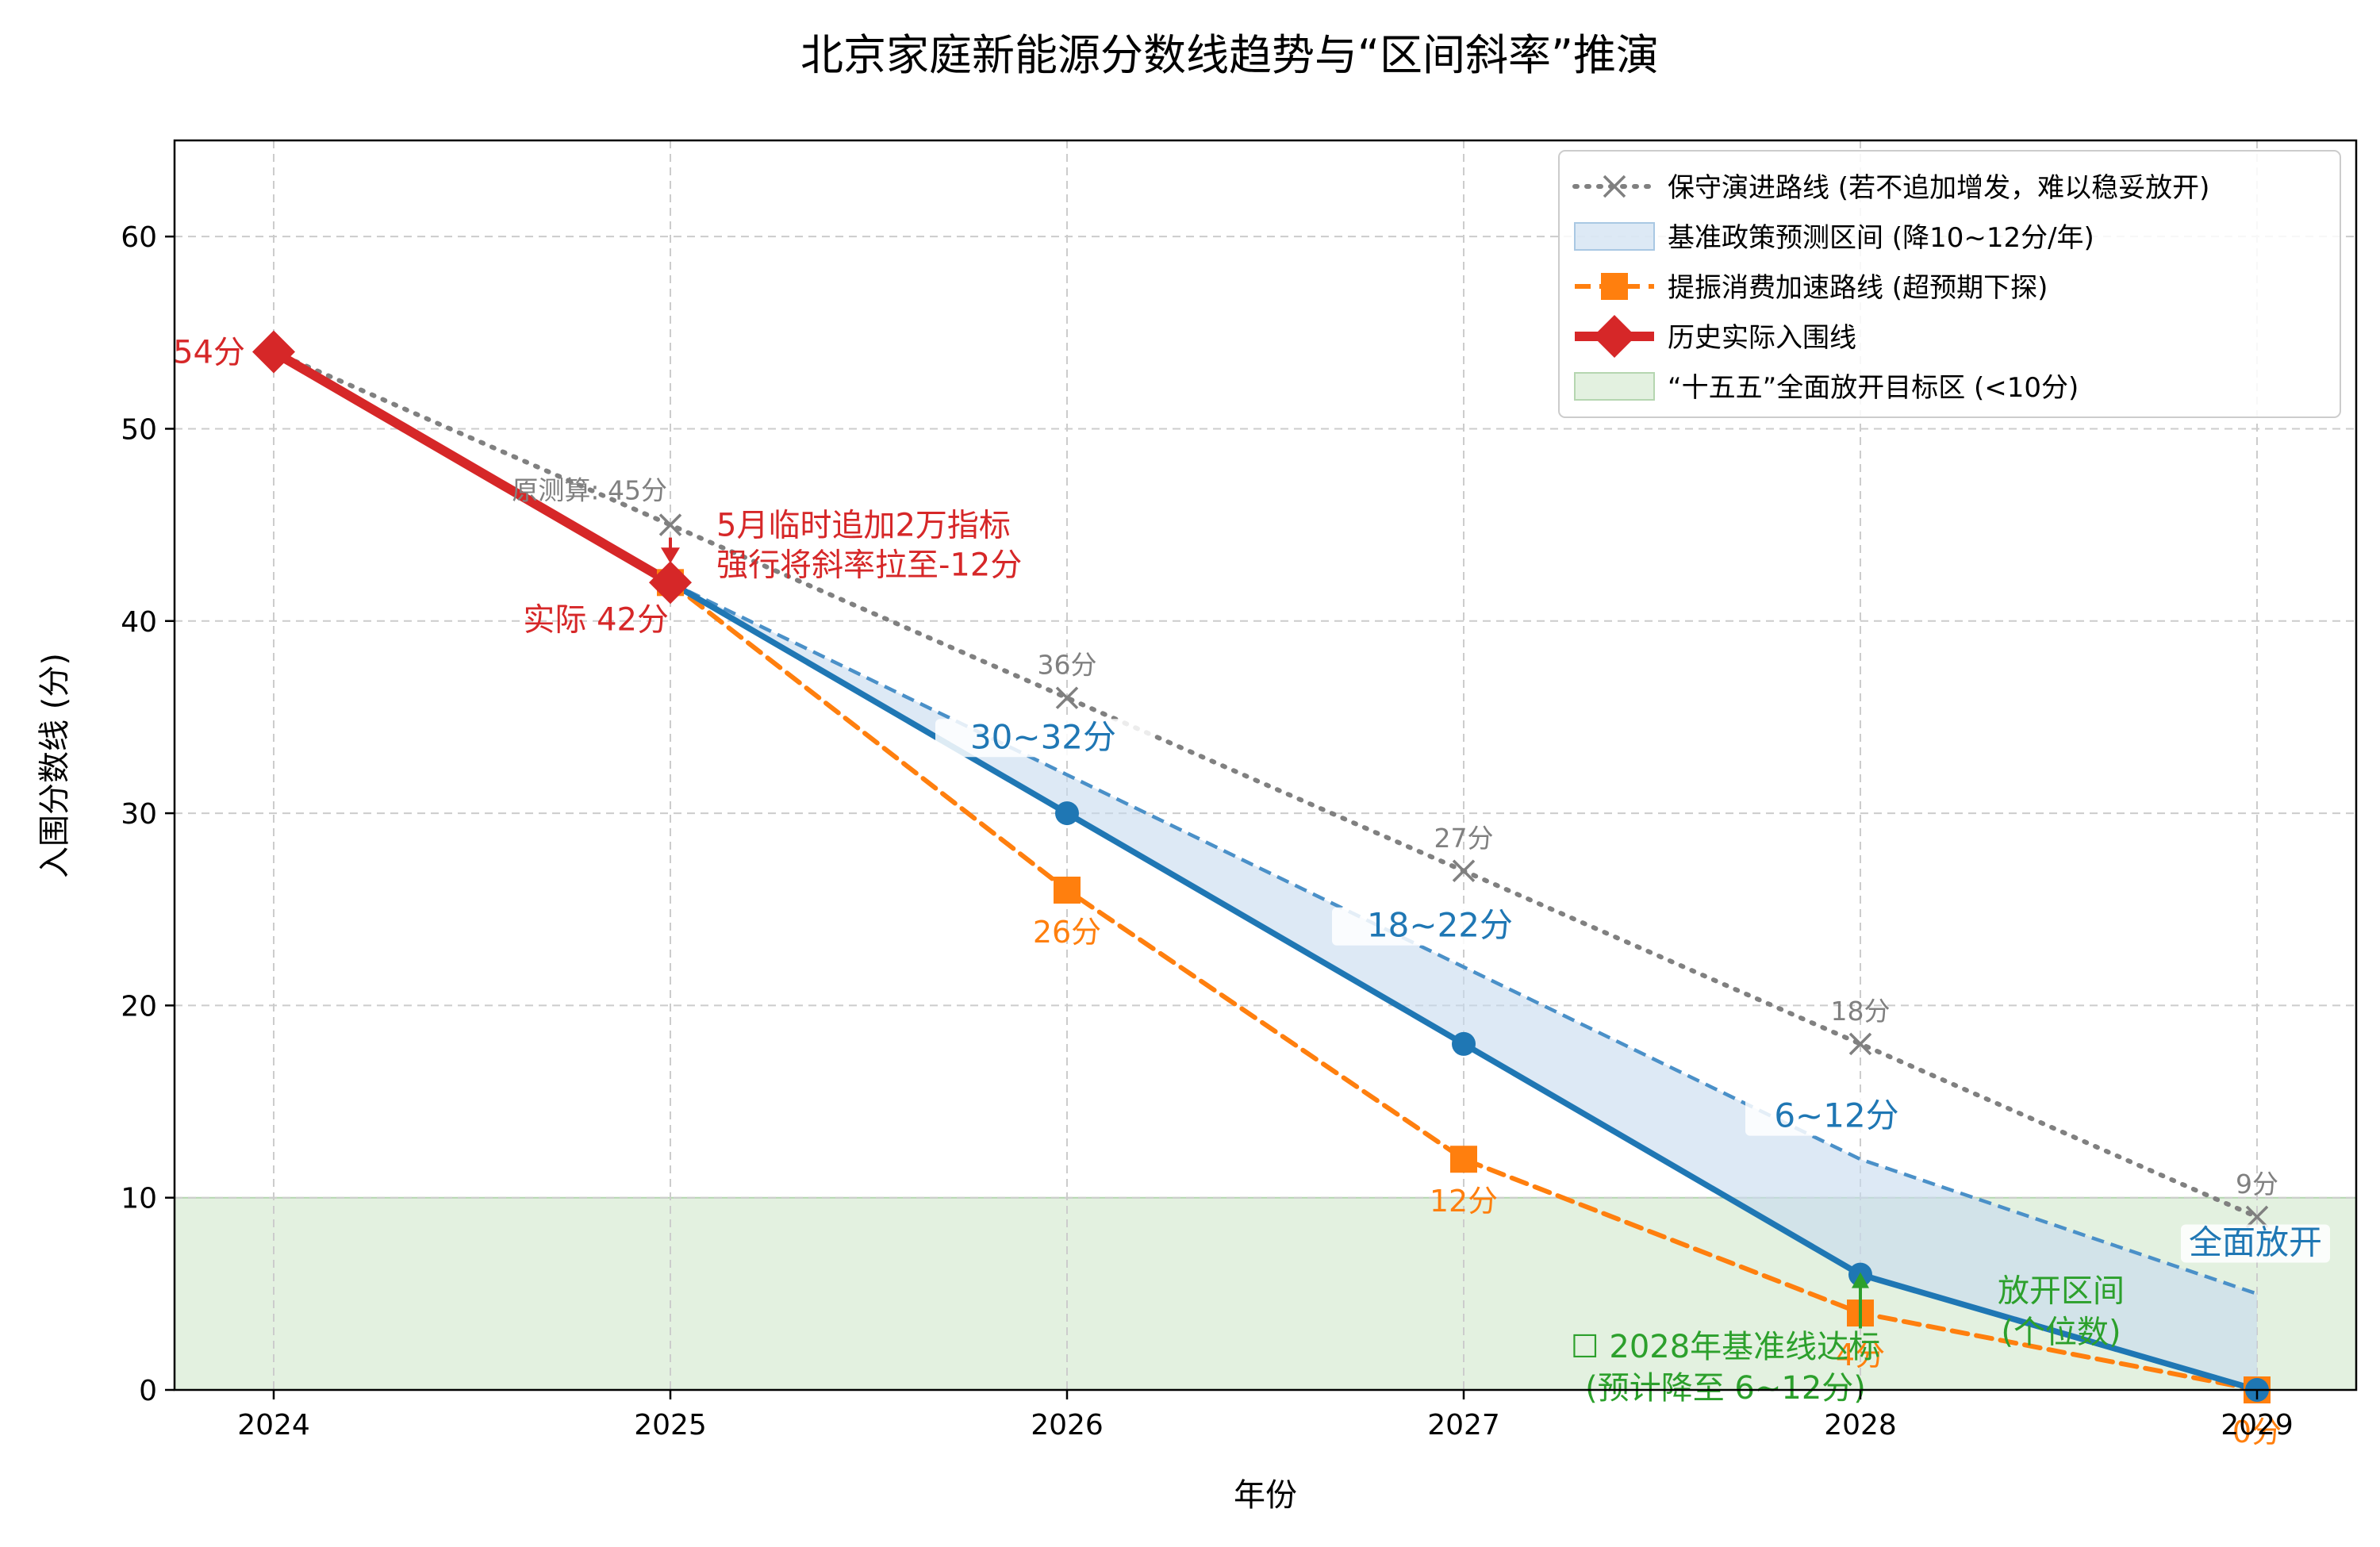 Image resolution: width=2380 pixels, height=1547 pixels. I want to click on conservative-value-label: 36分, so click(1067, 665).